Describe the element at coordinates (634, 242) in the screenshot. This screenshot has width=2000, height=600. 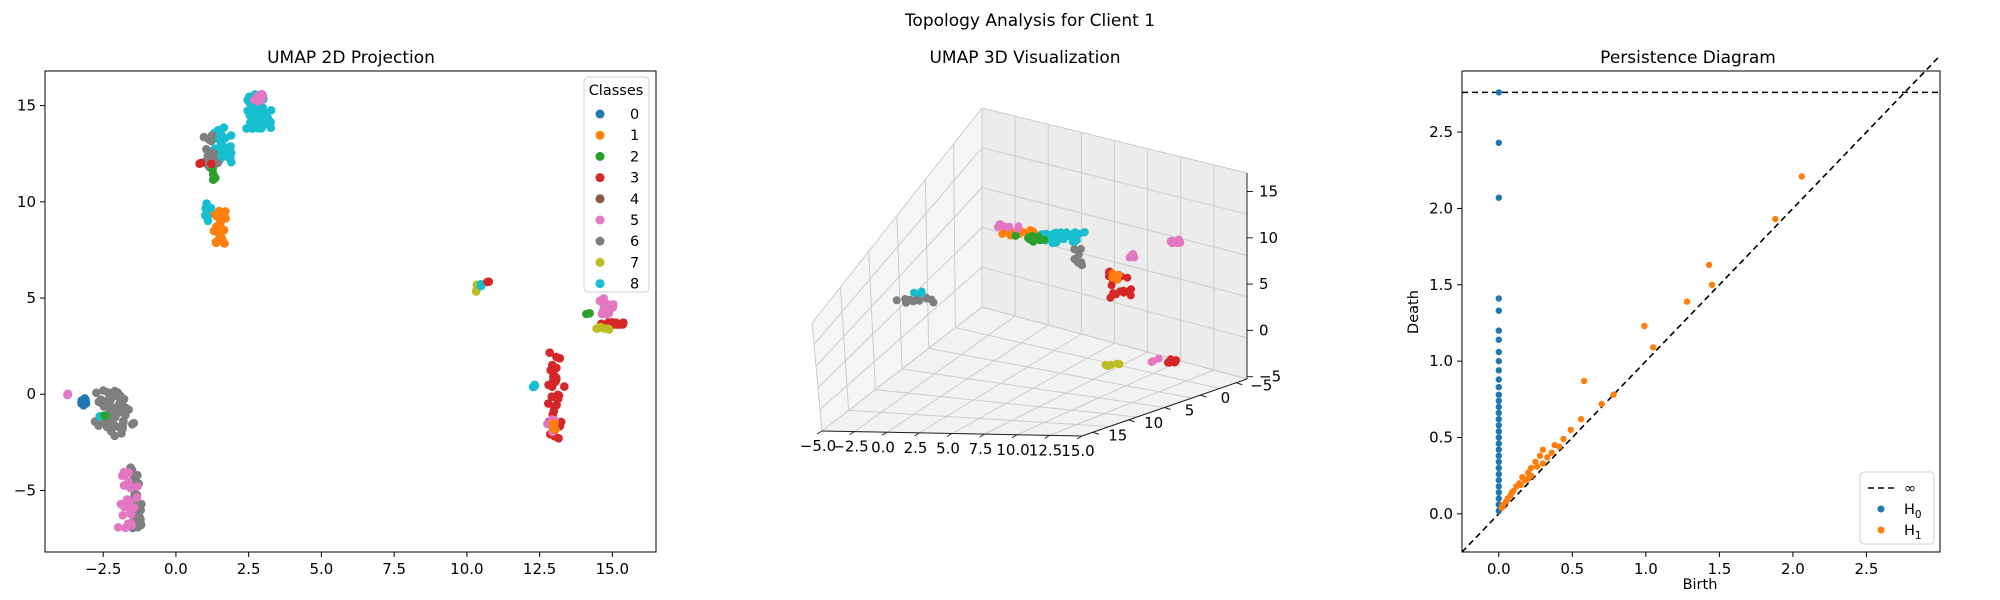
I see `umap-2d-legend-label: 6` at that location.